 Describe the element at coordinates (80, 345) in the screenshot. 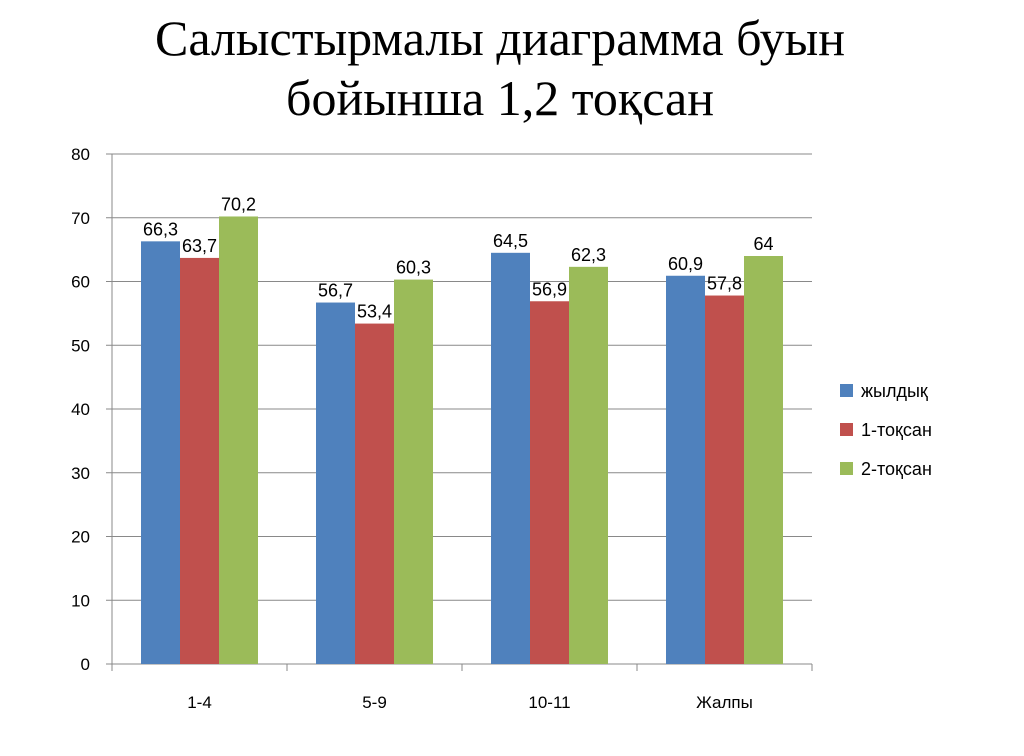

I see `y-tick-label: 50` at that location.